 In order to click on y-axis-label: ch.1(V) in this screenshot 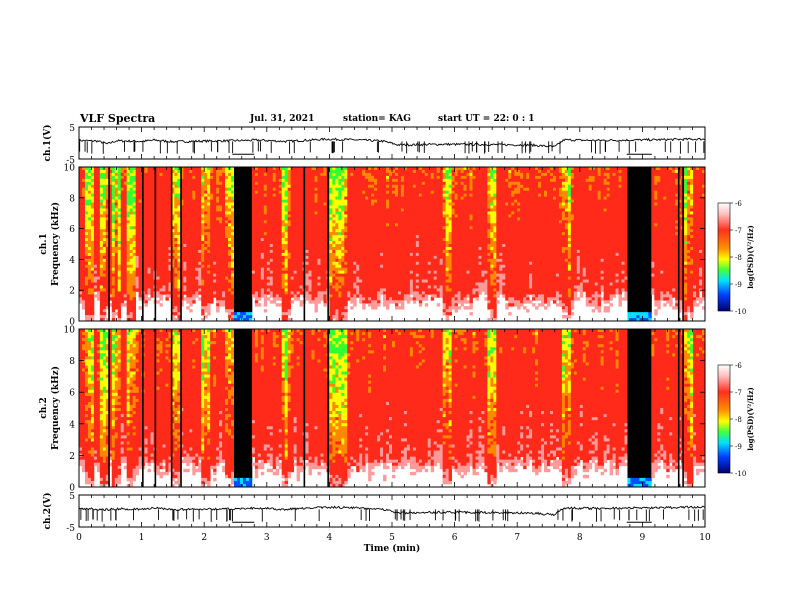, I will do `click(47, 143)`.